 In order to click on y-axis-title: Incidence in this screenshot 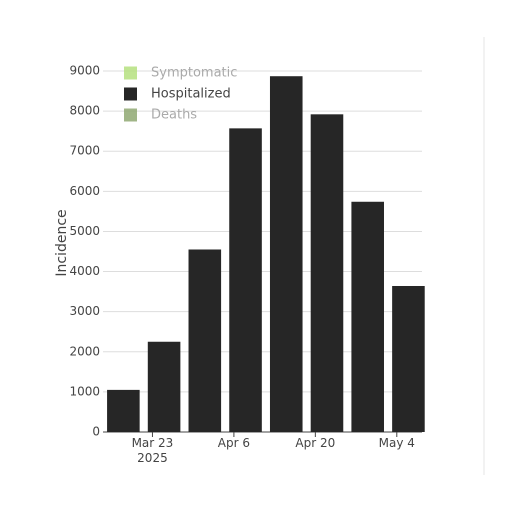, I will do `click(62, 242)`.